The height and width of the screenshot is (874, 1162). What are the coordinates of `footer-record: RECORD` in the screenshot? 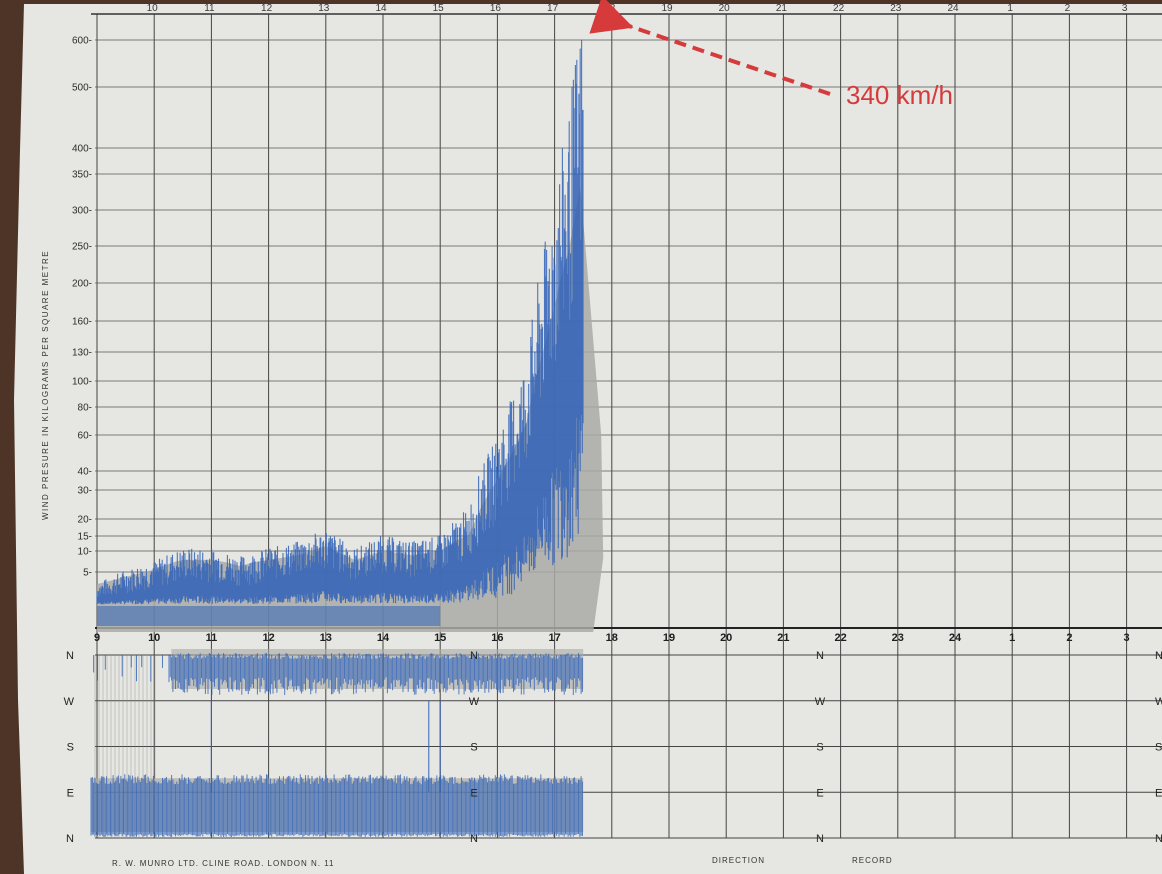 It's located at (872, 860).